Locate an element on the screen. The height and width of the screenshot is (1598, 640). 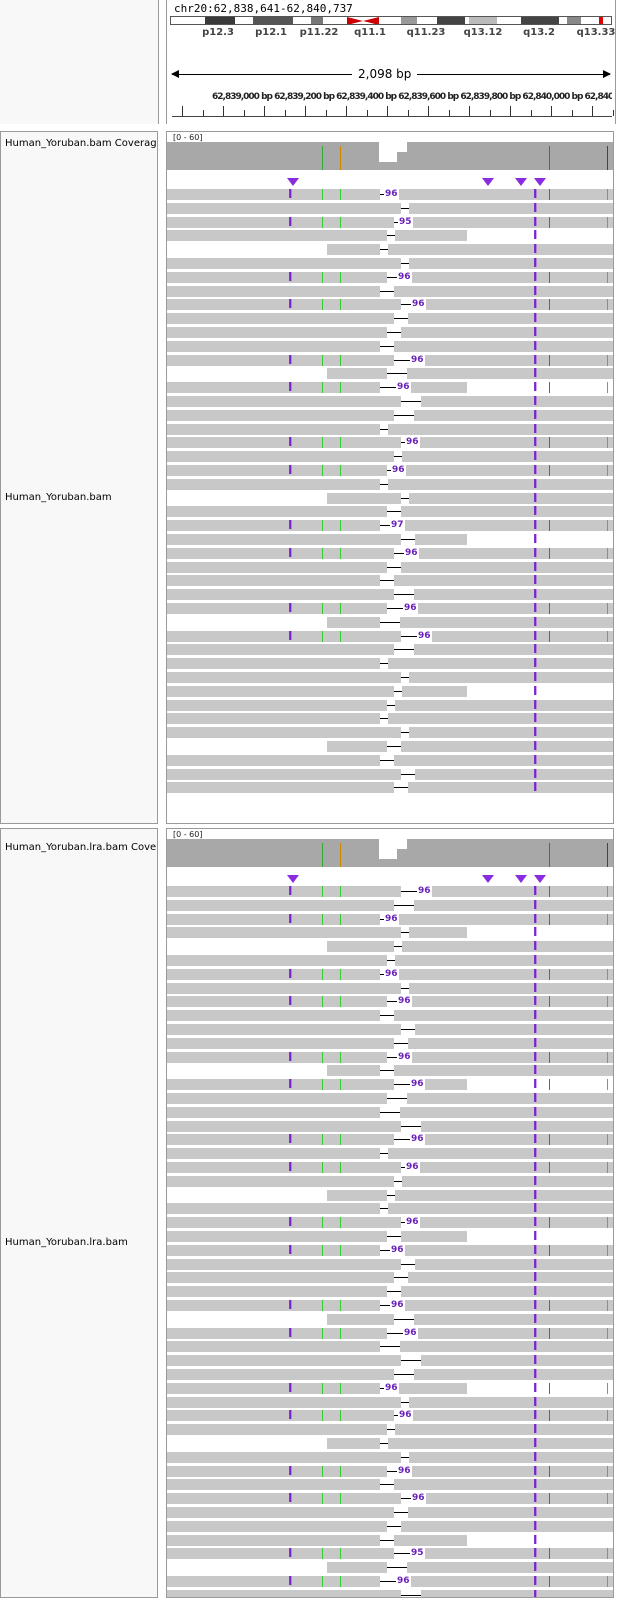
coverage-range: [0 - 60] is located at coordinates (188, 137).